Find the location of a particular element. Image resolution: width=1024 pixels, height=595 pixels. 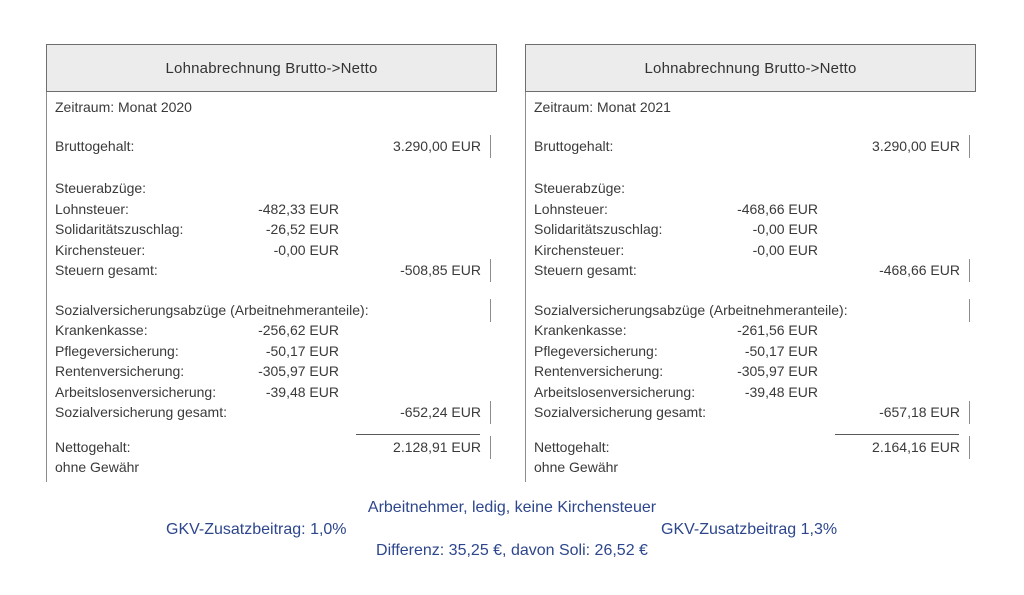

row-total-amount: -657,18 EUR is located at coordinates (919, 412).